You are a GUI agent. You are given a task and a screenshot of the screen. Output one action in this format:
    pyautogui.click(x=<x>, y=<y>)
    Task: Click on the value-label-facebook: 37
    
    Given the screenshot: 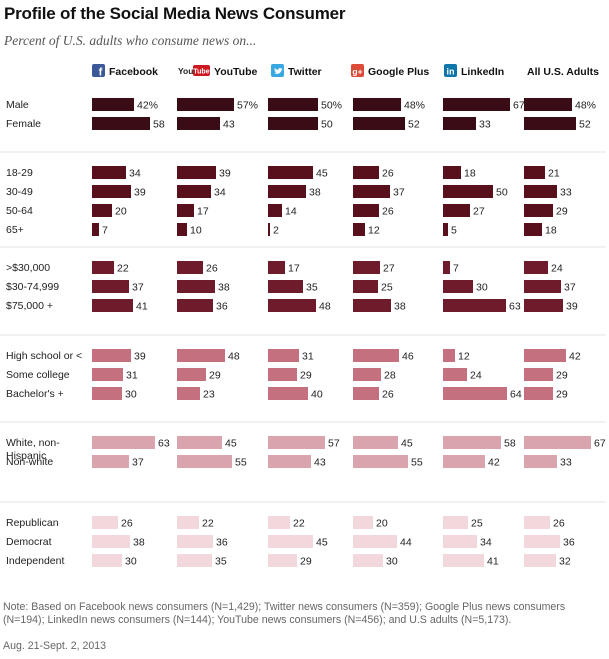 What is the action you would take?
    pyautogui.click(x=138, y=288)
    